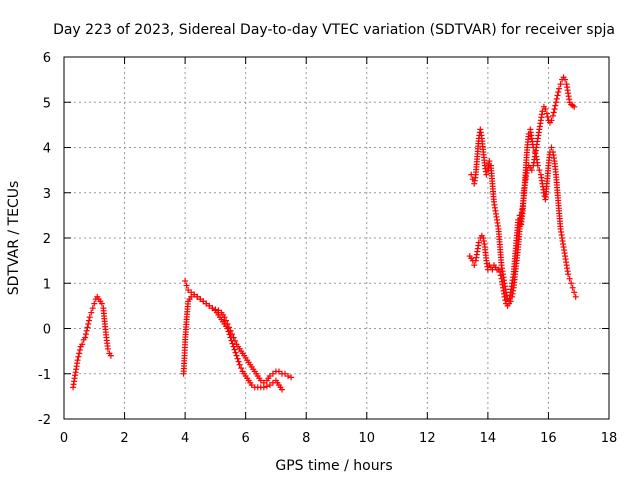 This screenshot has width=640, height=485. I want to click on y-tick-label: 0, so click(47, 330).